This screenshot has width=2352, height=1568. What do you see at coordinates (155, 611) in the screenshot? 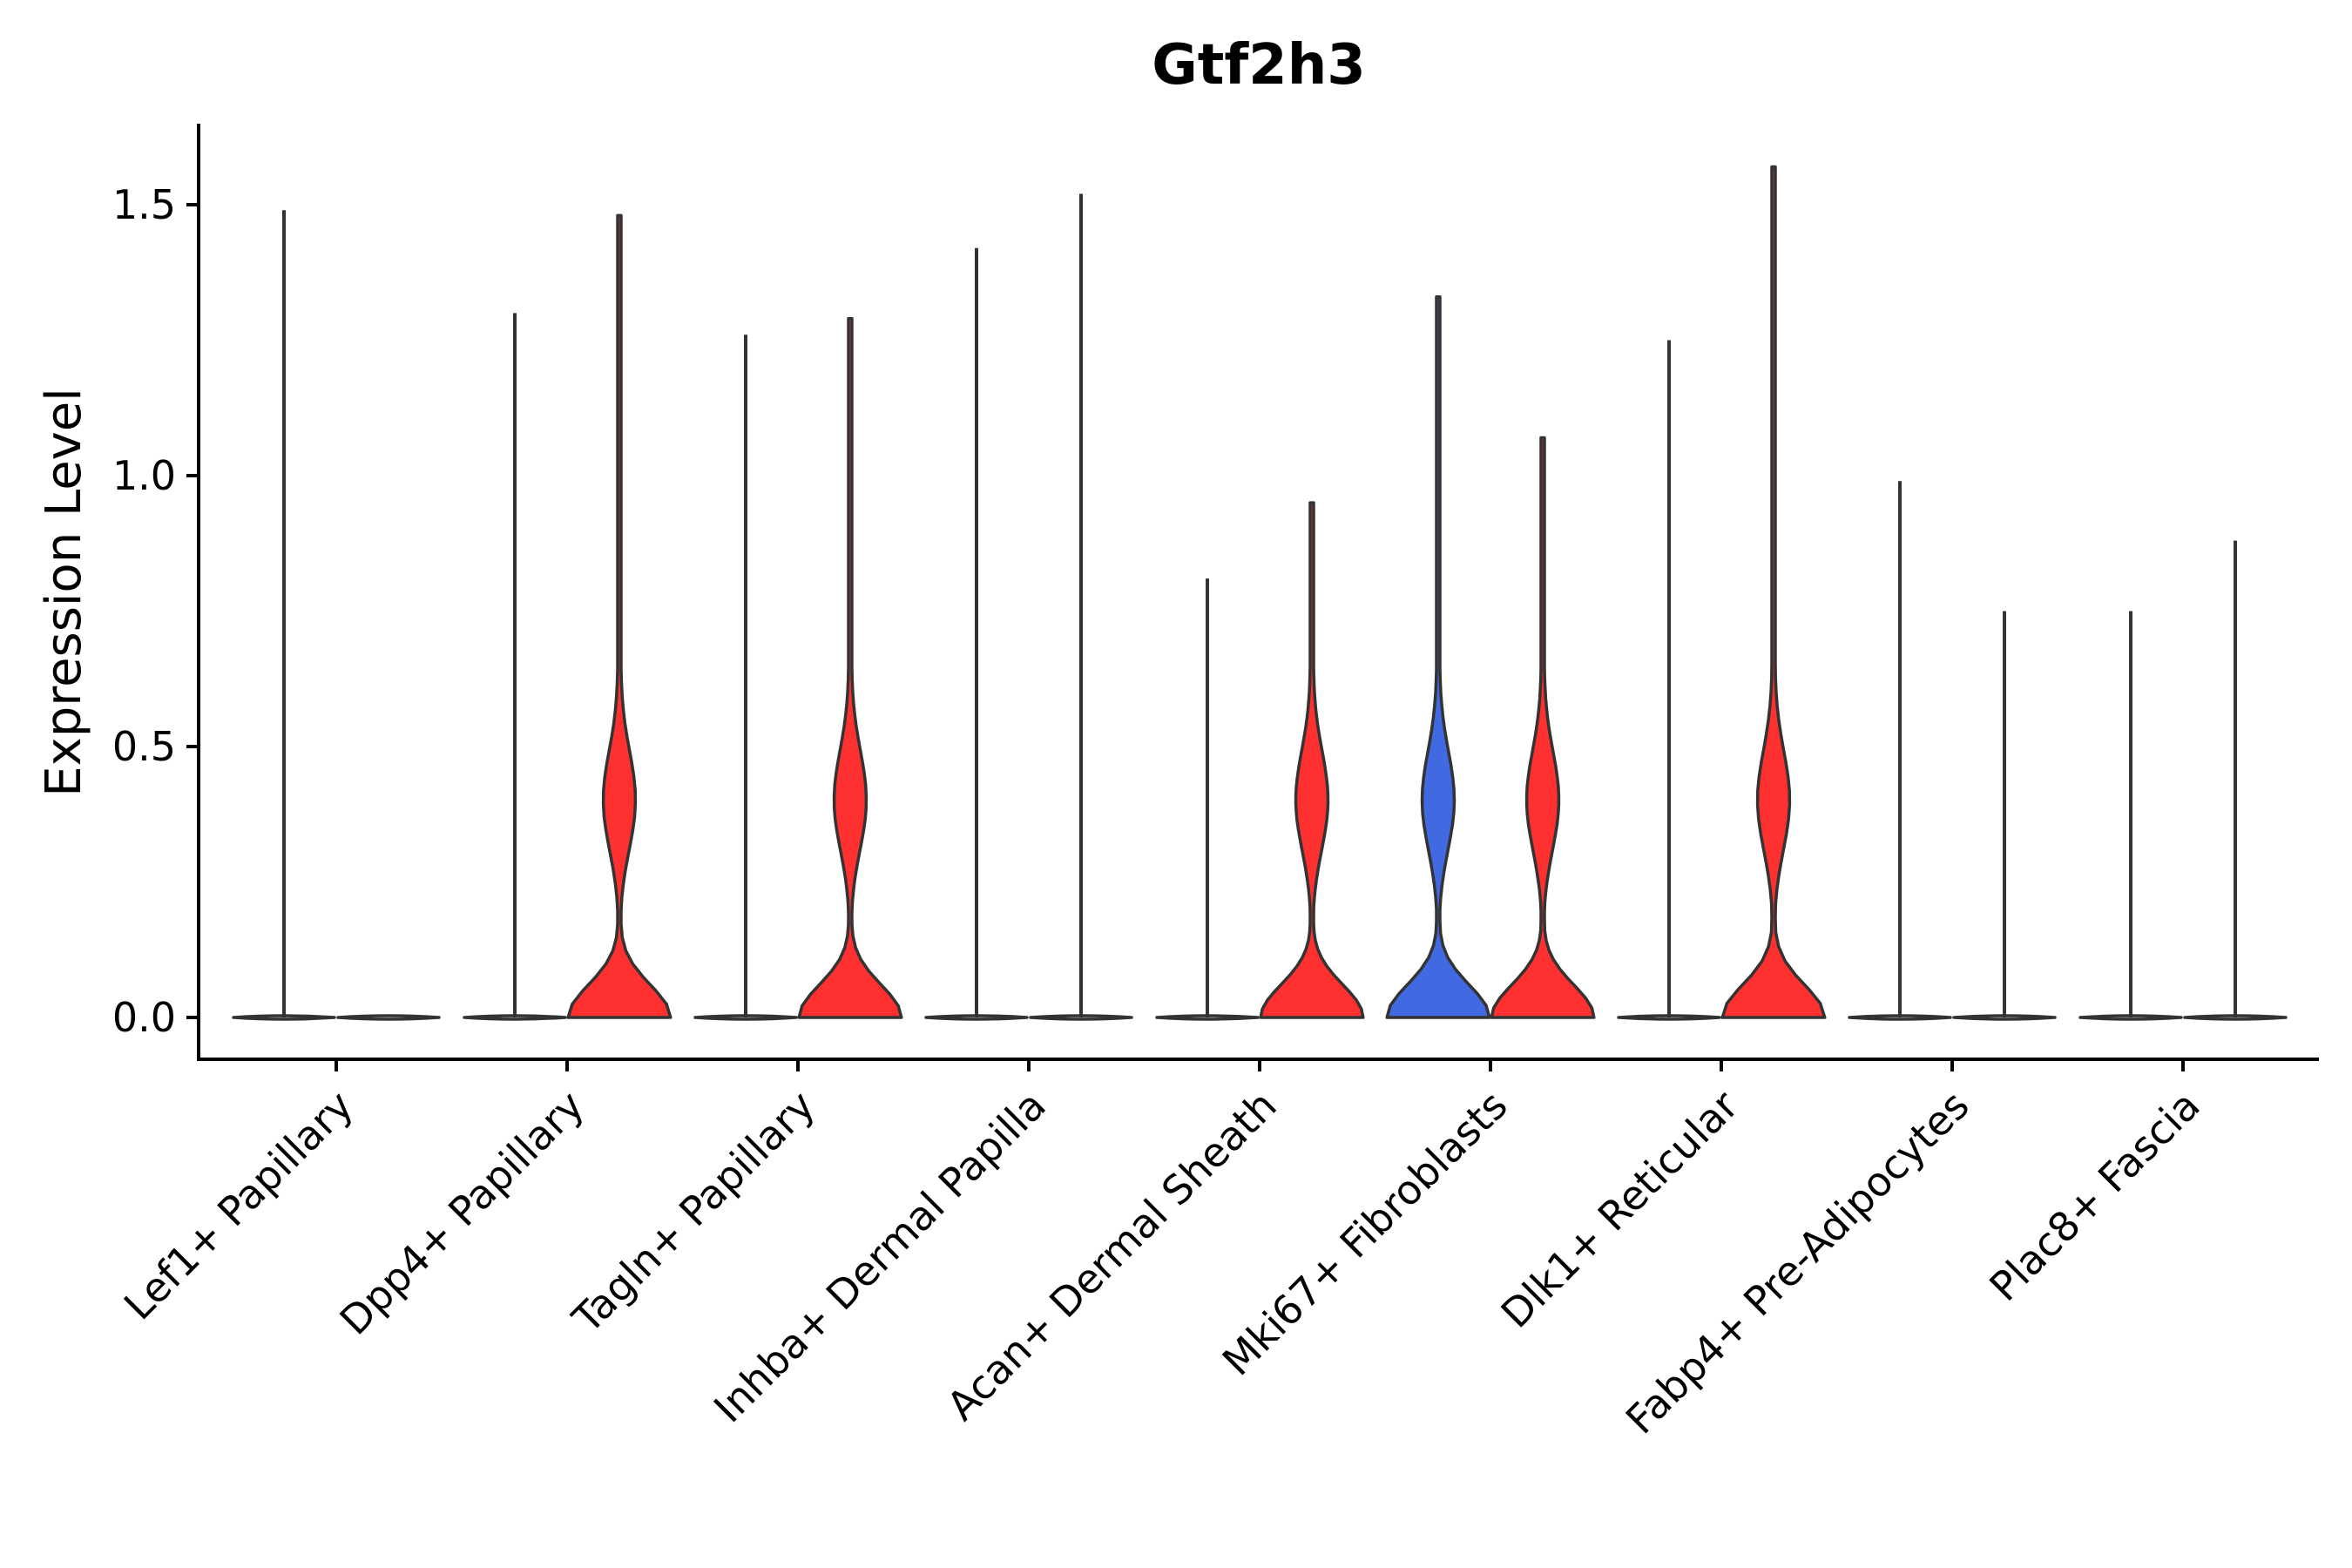
I see `y-ticks: 0.0 0.5 1.0 1.5` at bounding box center [155, 611].